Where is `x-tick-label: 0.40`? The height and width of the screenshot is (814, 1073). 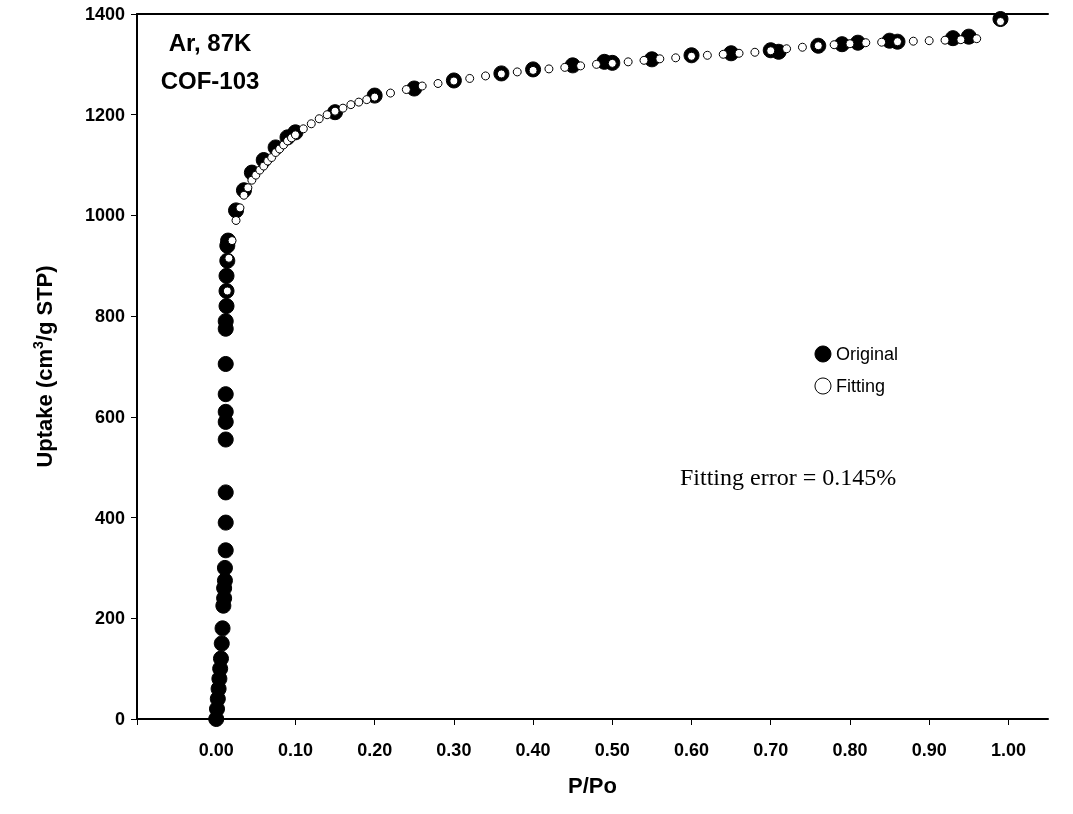 x-tick-label: 0.40 is located at coordinates (533, 750).